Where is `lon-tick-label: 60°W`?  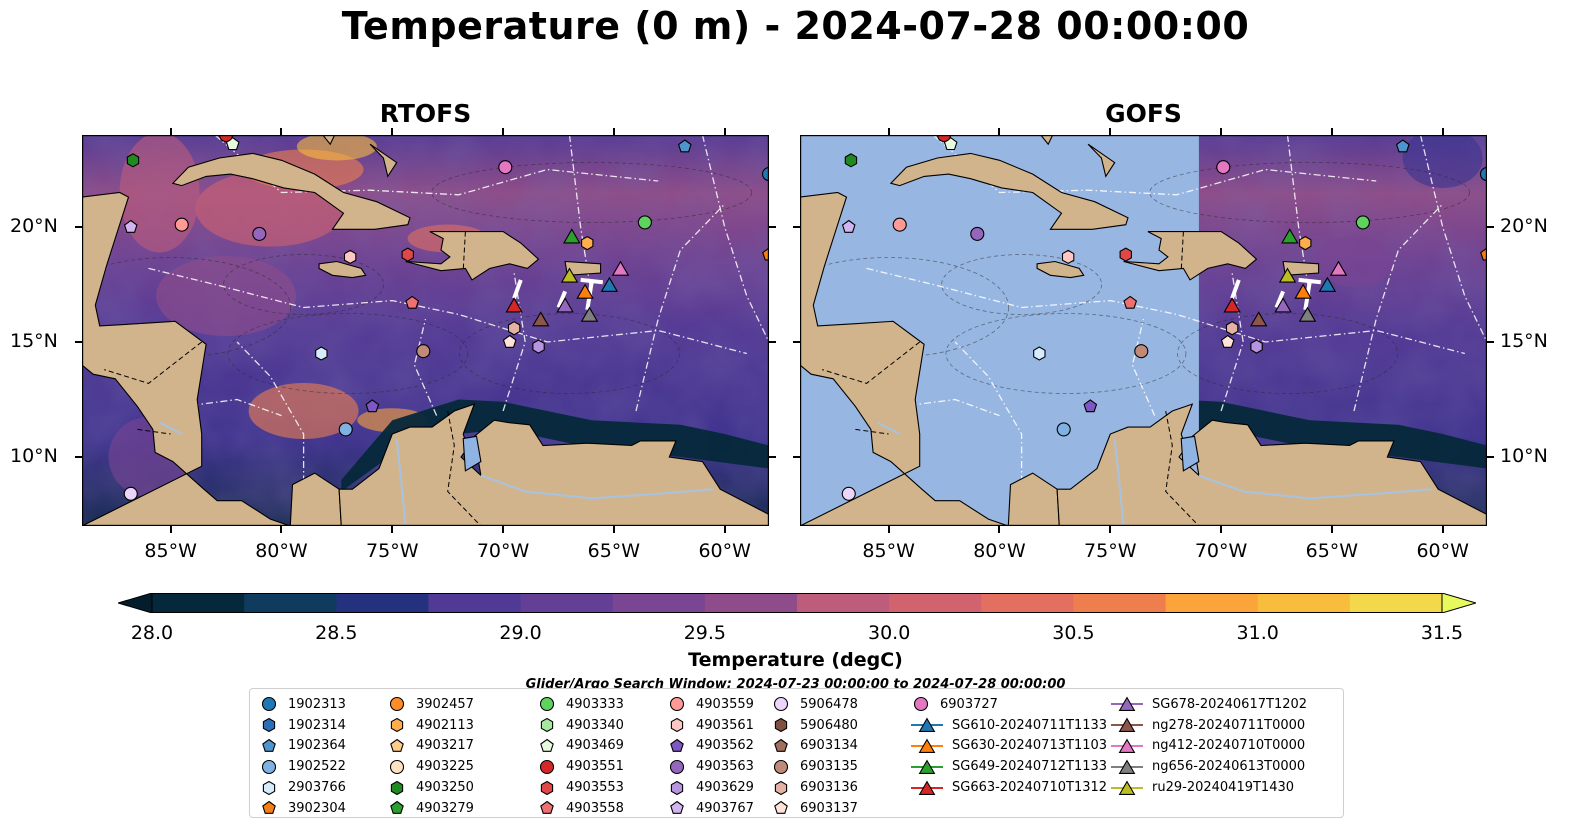
lon-tick-label: 60°W is located at coordinates (1442, 551).